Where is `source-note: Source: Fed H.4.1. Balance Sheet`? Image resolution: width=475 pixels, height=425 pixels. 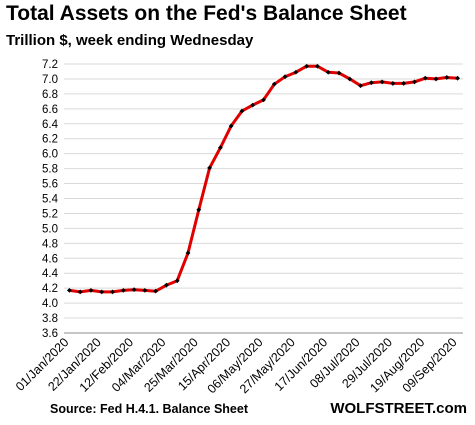 source-note: Source: Fed H.4.1. Balance Sheet is located at coordinates (149, 409).